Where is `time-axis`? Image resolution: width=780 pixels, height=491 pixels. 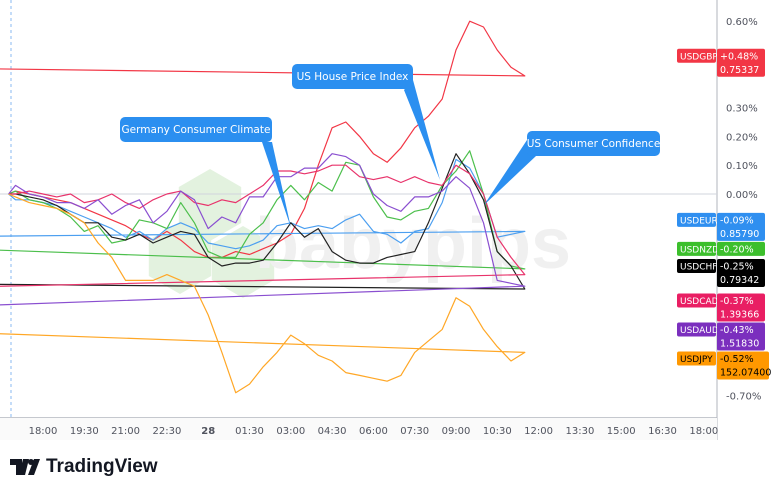
time-axis is located at coordinates (358, 429).